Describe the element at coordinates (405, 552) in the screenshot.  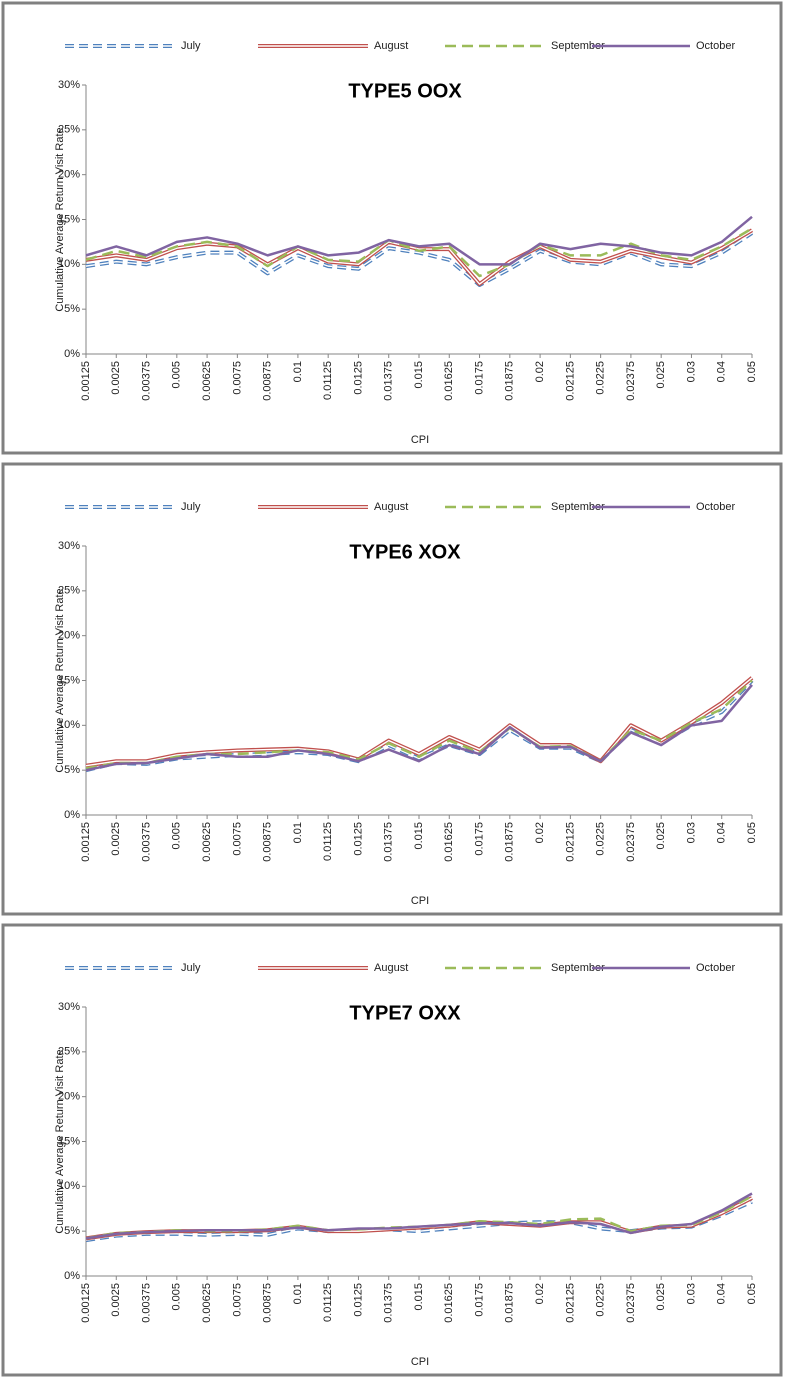
I see `chart-title: TYPE6 XOX` at that location.